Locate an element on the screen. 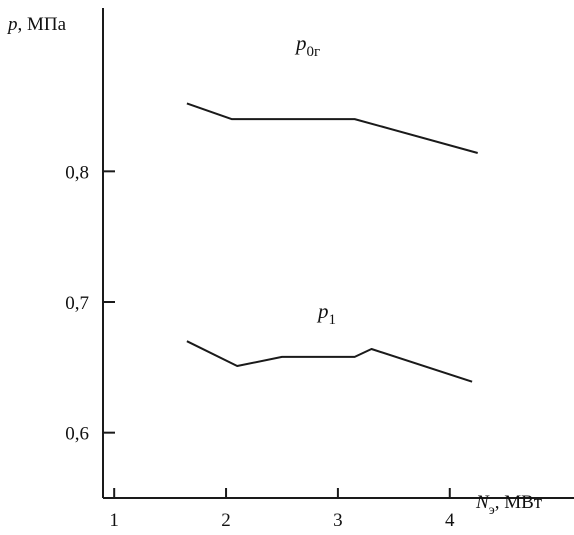  x-axis-label-subscript: э is located at coordinates (492, 510).